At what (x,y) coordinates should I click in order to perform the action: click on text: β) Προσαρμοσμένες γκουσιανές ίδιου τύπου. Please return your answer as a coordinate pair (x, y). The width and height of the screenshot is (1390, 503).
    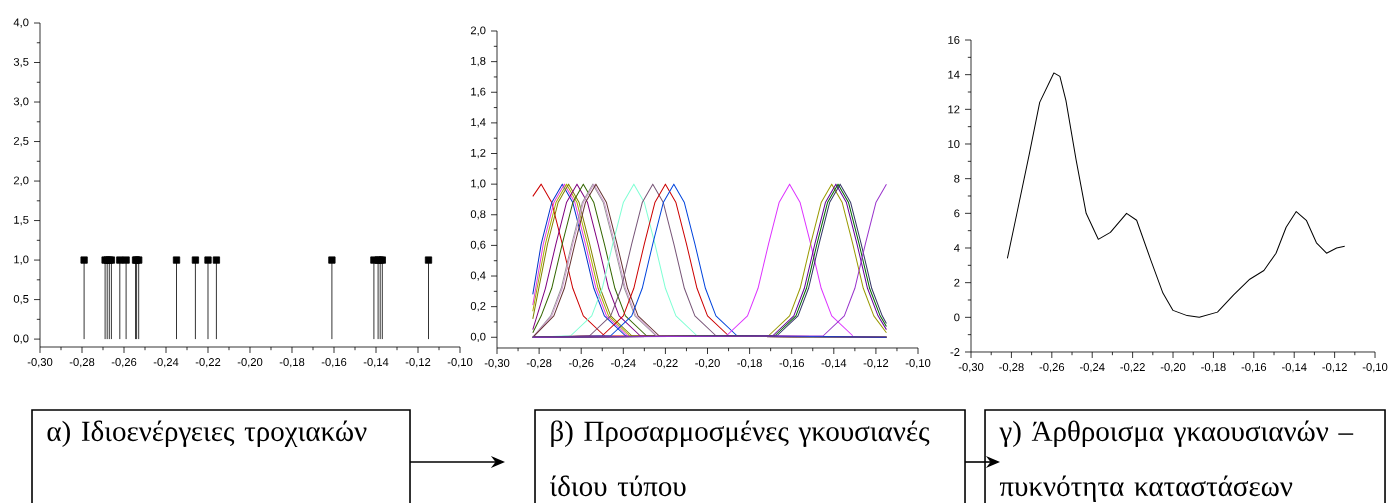
    Looking at the image, I should click on (740, 458).